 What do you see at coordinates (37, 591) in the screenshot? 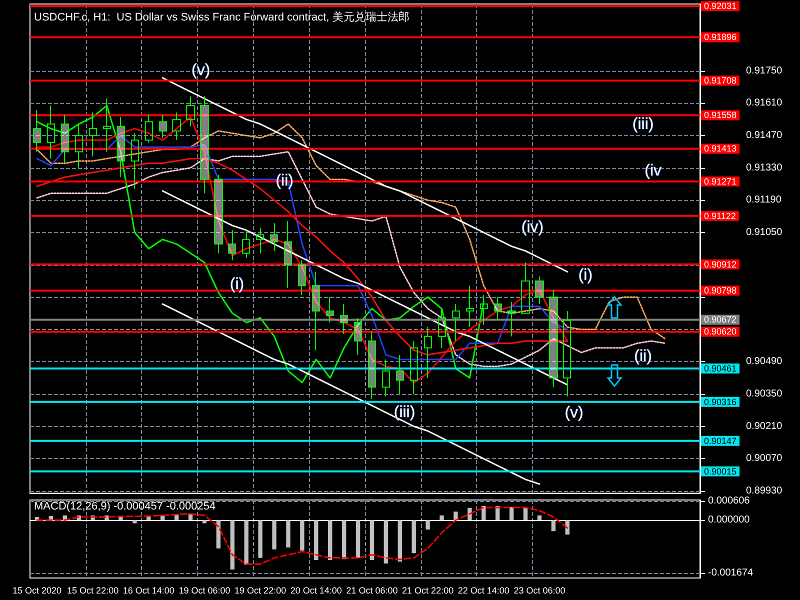
I see `x-tick-label: 15 Oct 2020` at bounding box center [37, 591].